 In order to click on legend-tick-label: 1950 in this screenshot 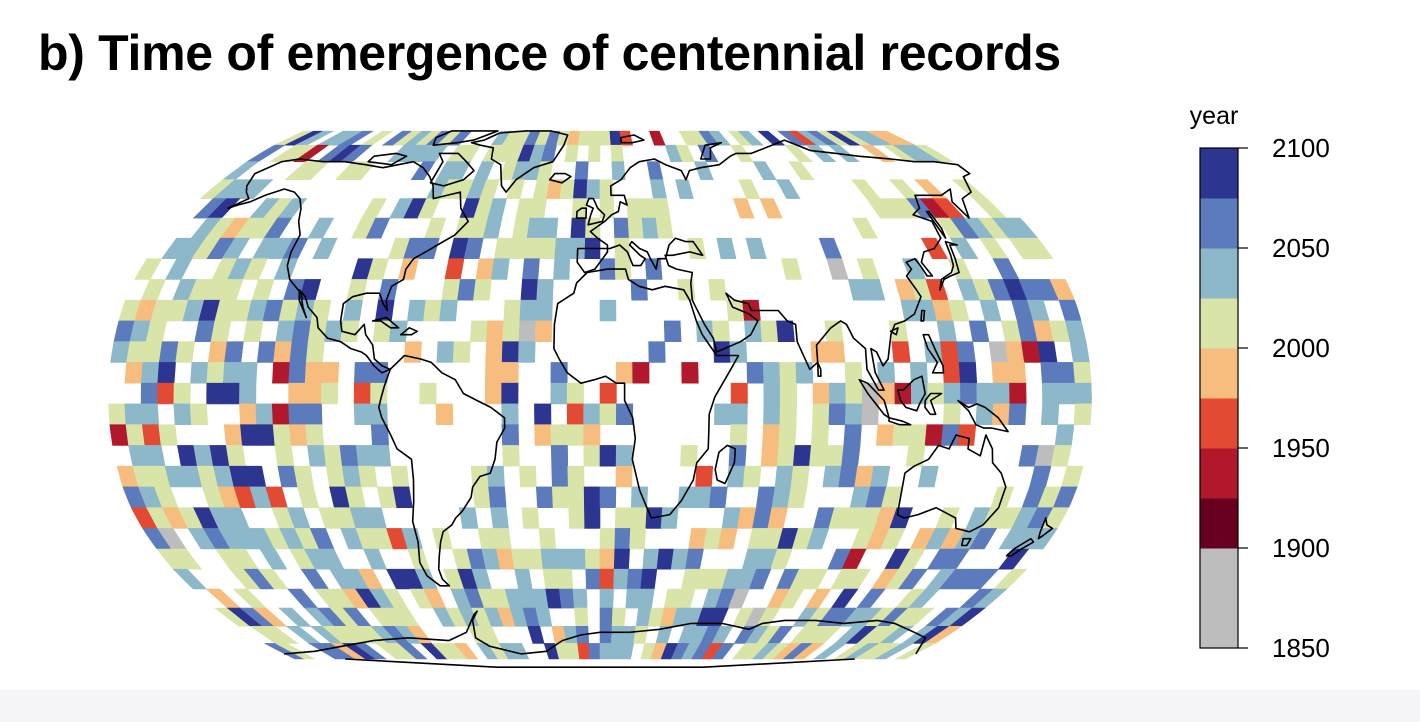, I will do `click(1301, 448)`.